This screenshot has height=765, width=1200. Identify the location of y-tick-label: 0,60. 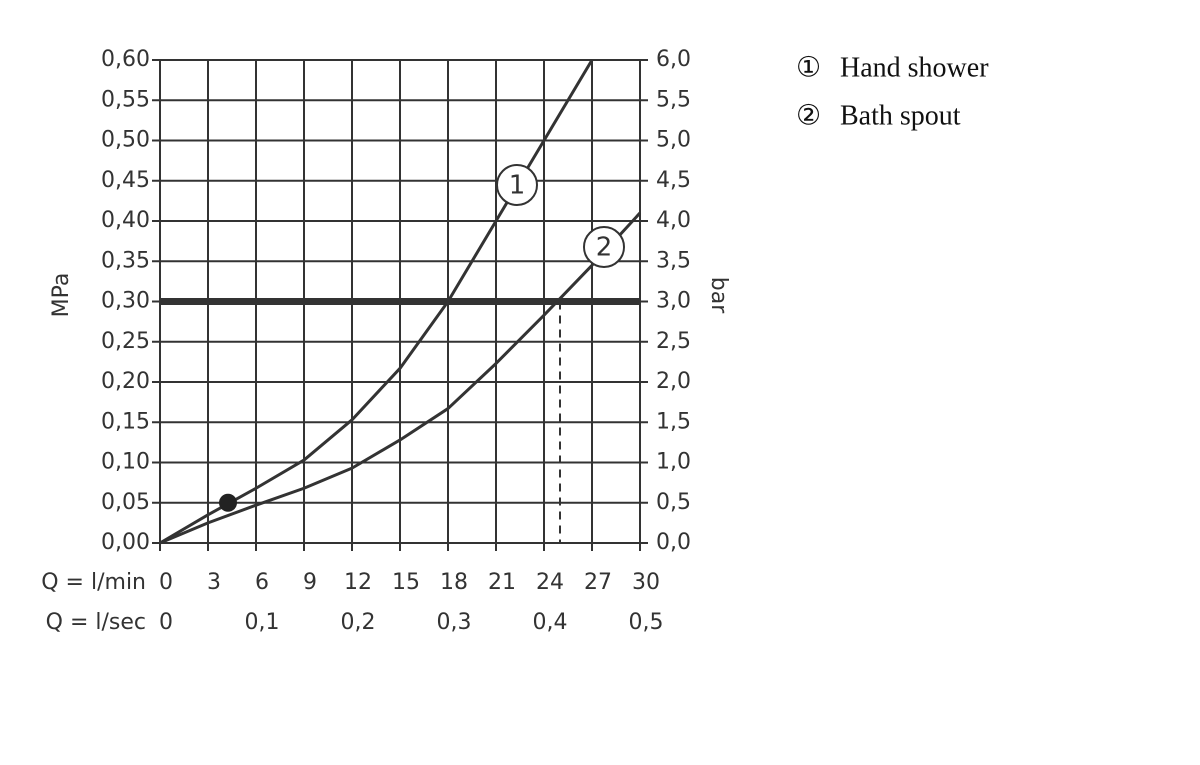
(125, 59).